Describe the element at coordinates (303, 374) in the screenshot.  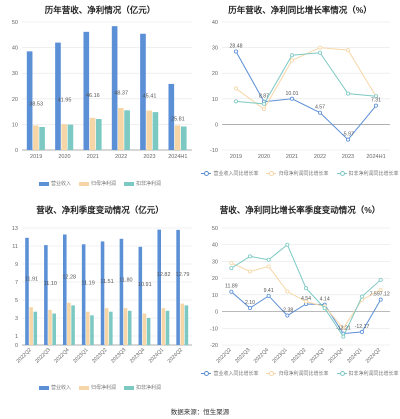
I see `legend-label: 归母净利润同比增长率` at that location.